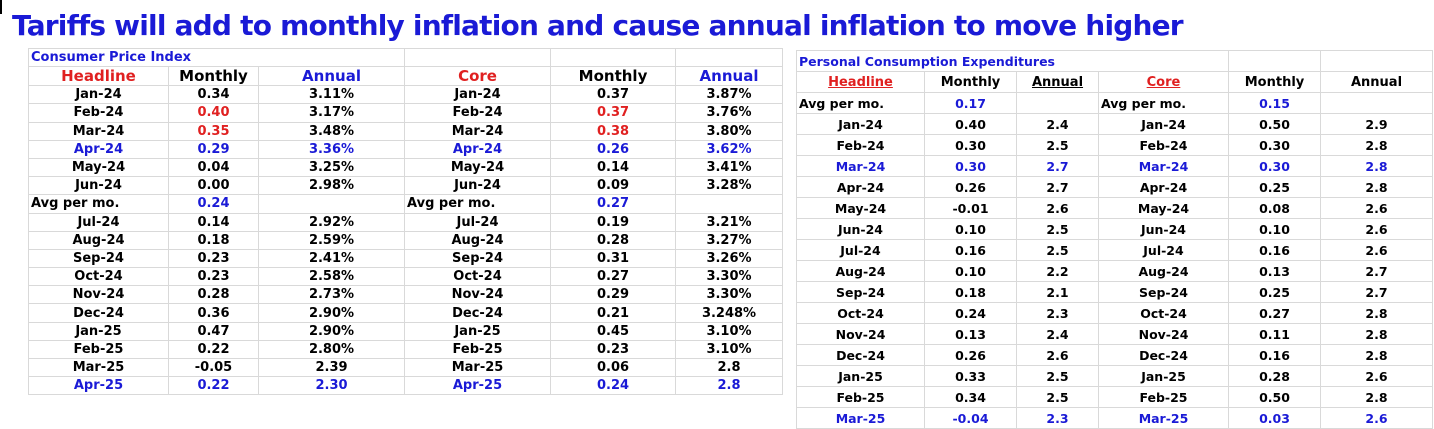 Image resolution: width=1434 pixels, height=429 pixels. What do you see at coordinates (1163, 418) in the screenshot?
I see `pce-core-month-cell: Mar-25` at bounding box center [1163, 418].